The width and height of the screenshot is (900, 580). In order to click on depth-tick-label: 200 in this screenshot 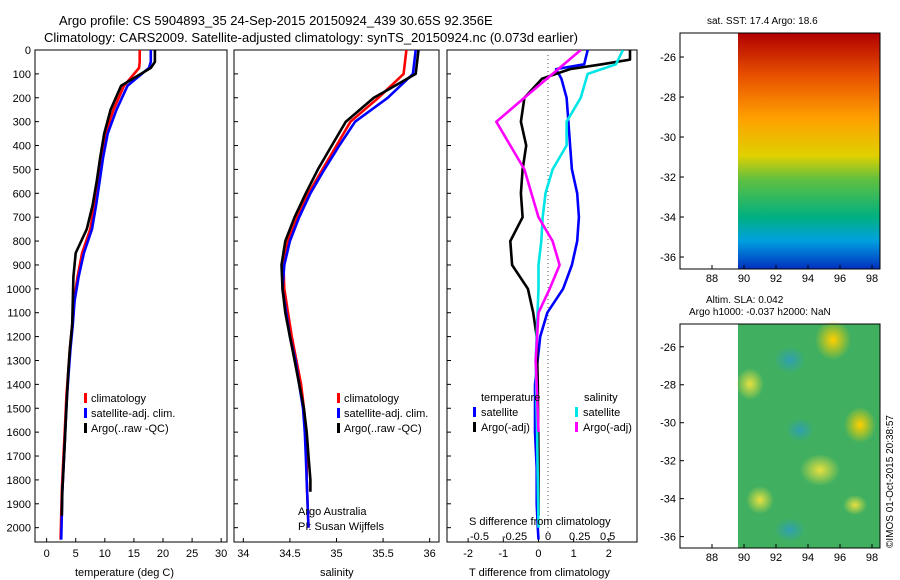, I will do `click(22, 99)`.